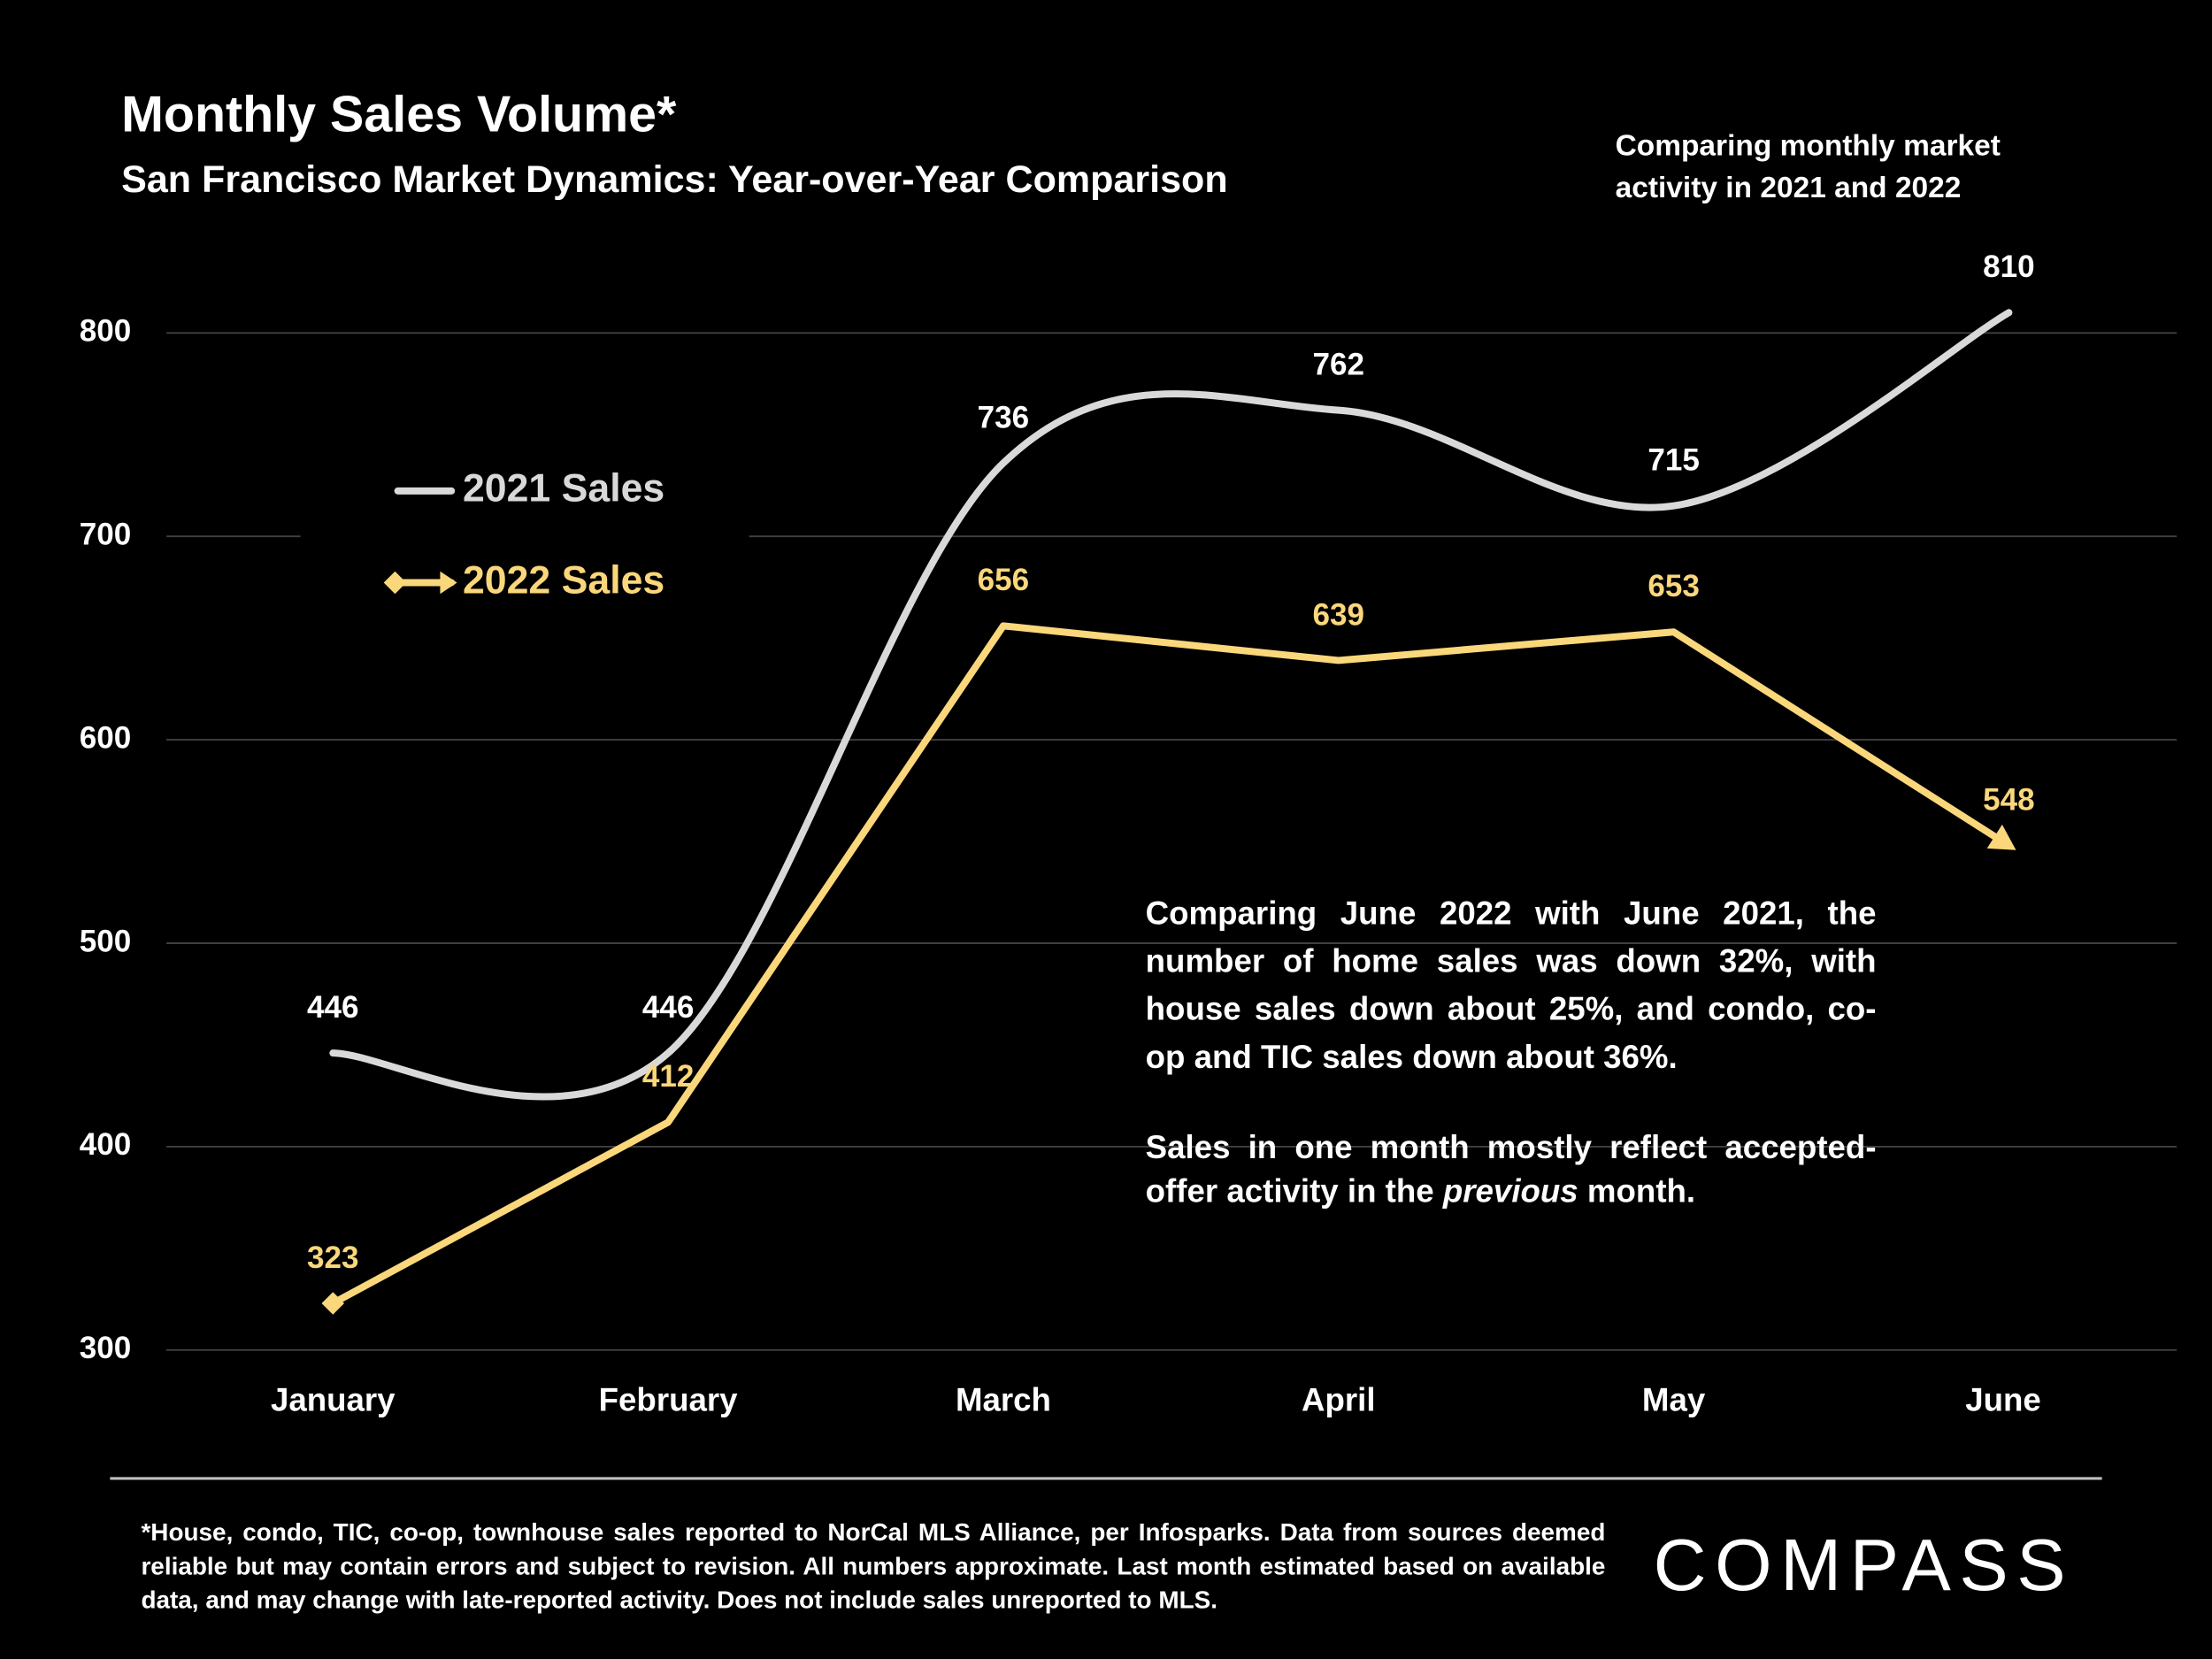 This screenshot has height=1659, width=2212. I want to click on legend-label: 2022 Sales, so click(563, 580).